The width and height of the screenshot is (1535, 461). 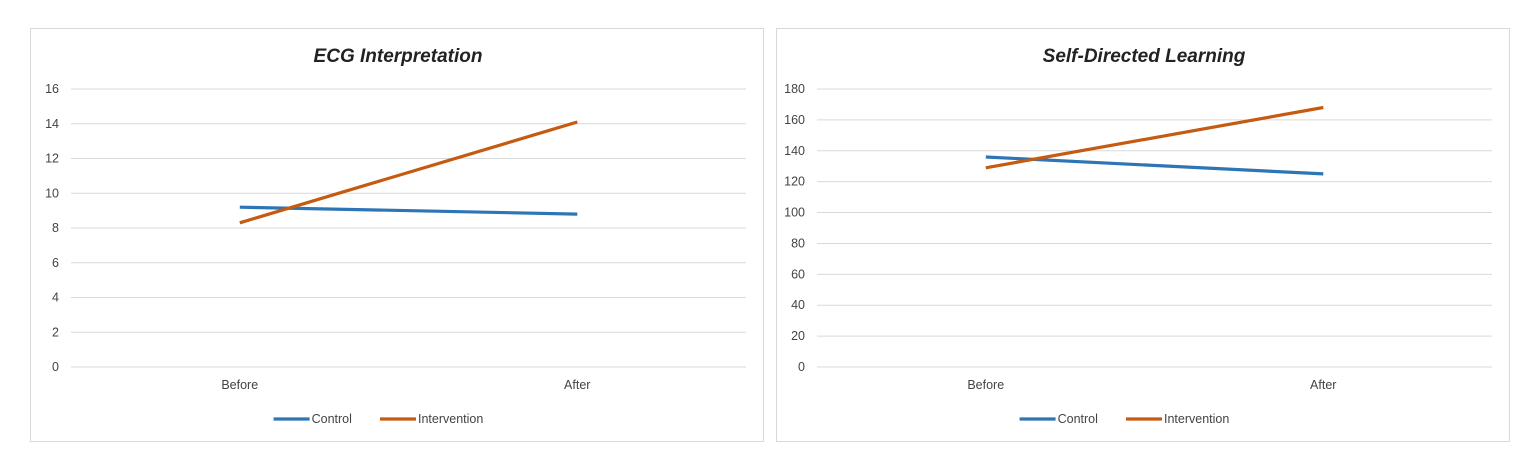 What do you see at coordinates (1144, 56) in the screenshot?
I see `chart-title: Self-Directed Learning` at bounding box center [1144, 56].